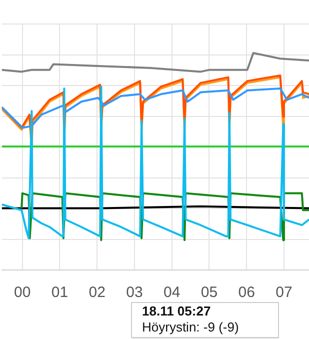 This screenshot has width=309, height=339. I want to click on text: Höyrystin: -9 (-9), so click(190, 327).